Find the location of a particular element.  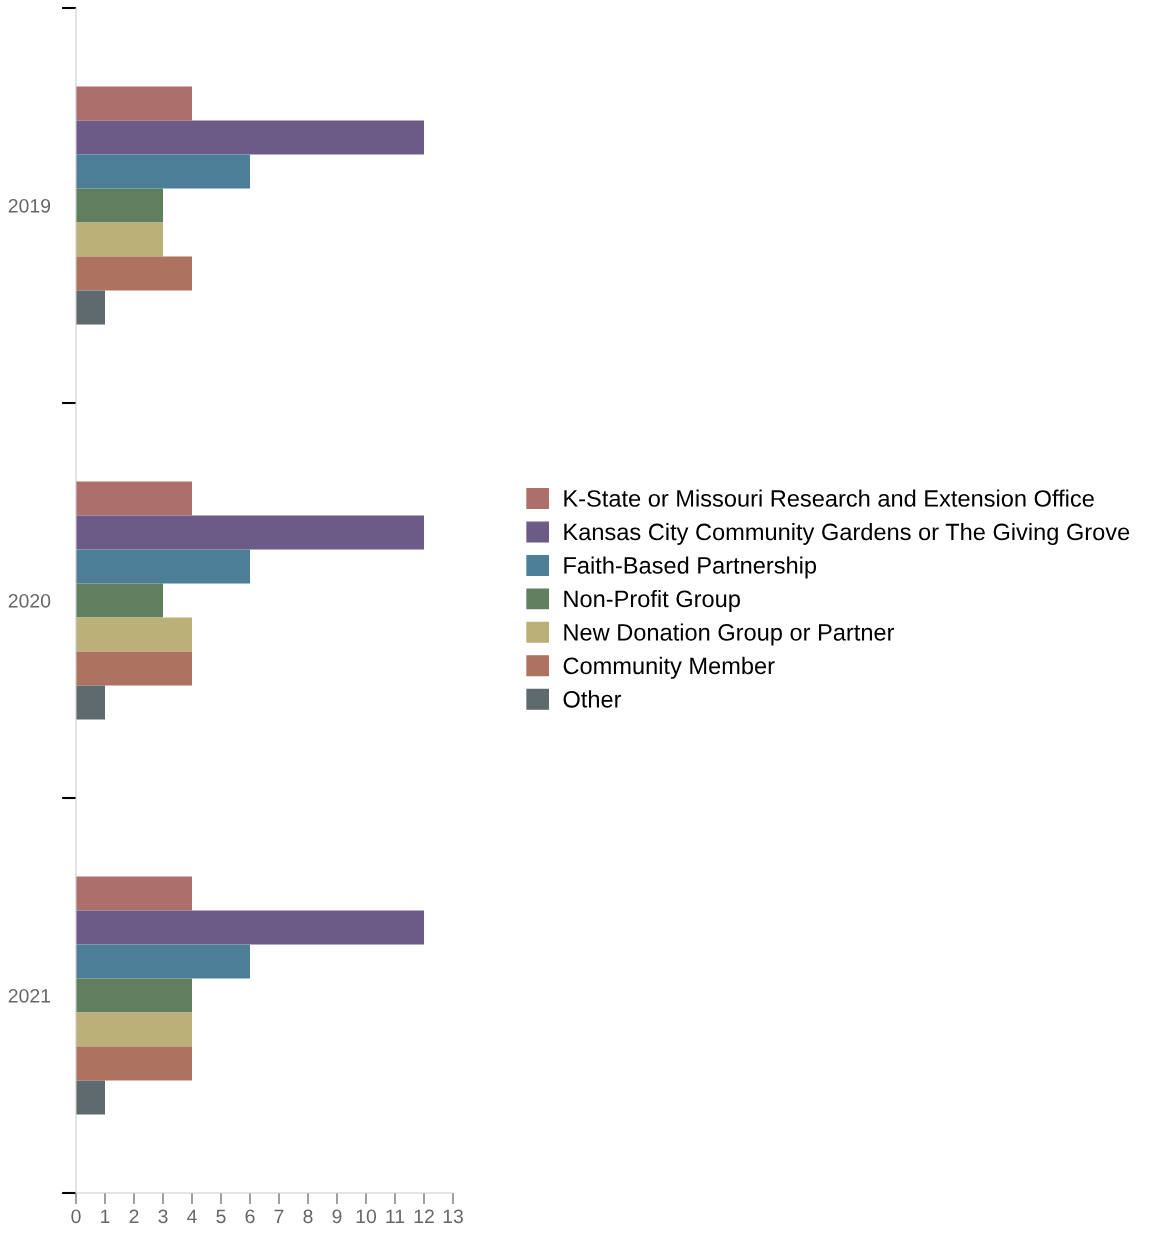

x-tick-label: 13 is located at coordinates (453, 1216).